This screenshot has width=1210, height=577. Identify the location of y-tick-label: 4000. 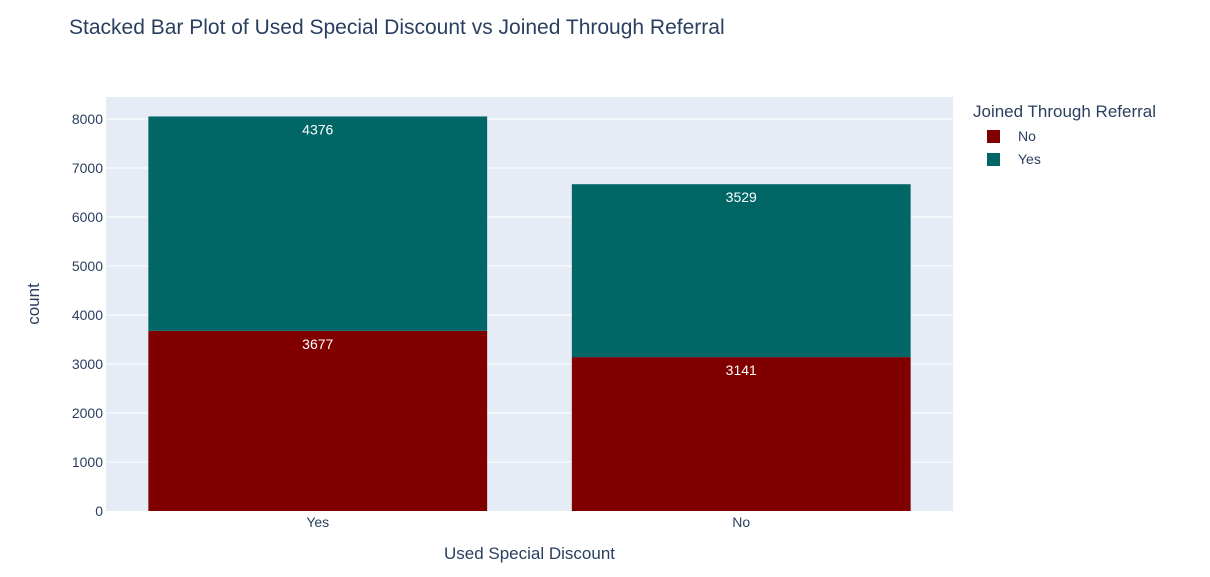
(87, 315).